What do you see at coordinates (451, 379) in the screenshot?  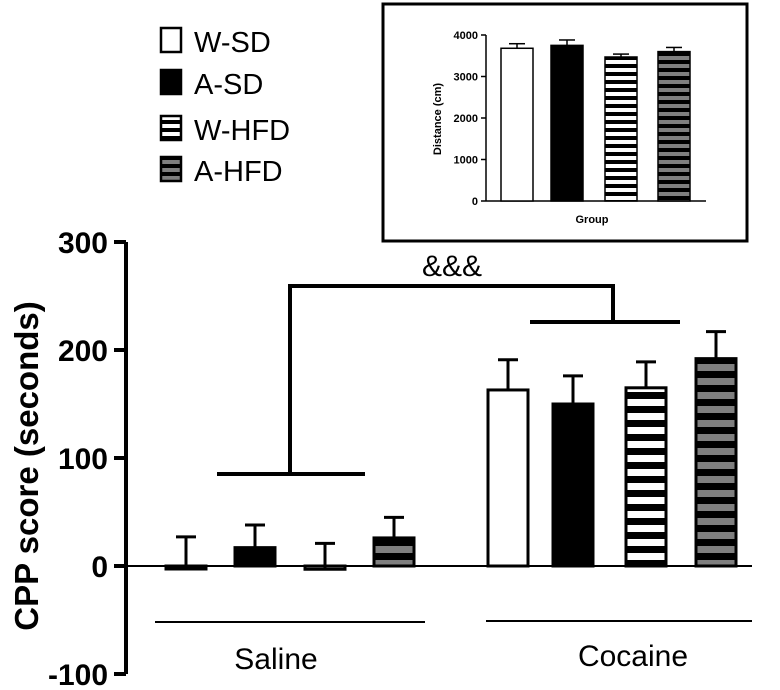 I see `connector-bracket` at bounding box center [451, 379].